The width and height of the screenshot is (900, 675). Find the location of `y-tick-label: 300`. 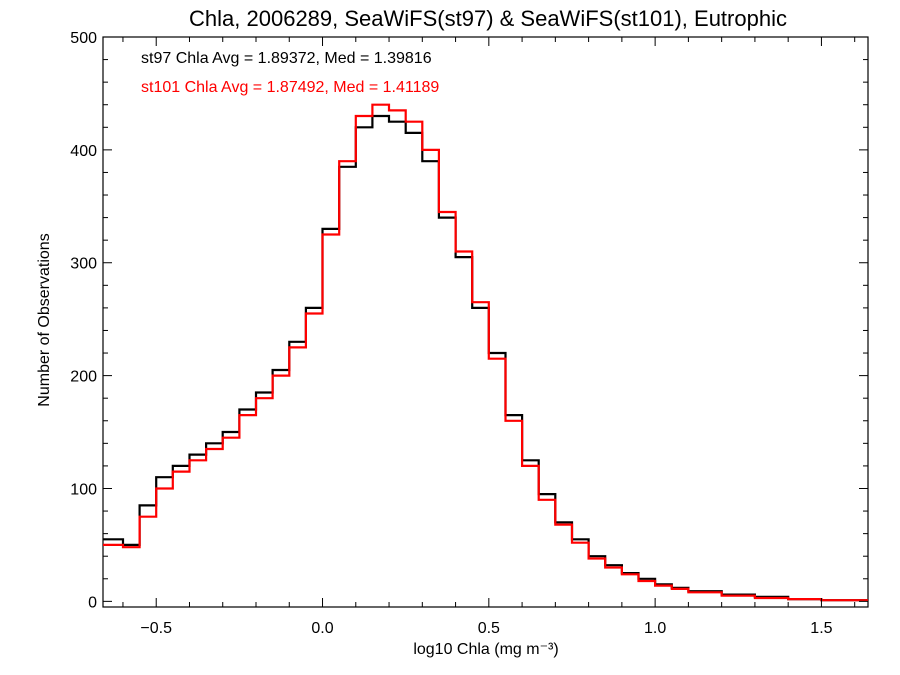

y-tick-label: 300 is located at coordinates (83, 264).